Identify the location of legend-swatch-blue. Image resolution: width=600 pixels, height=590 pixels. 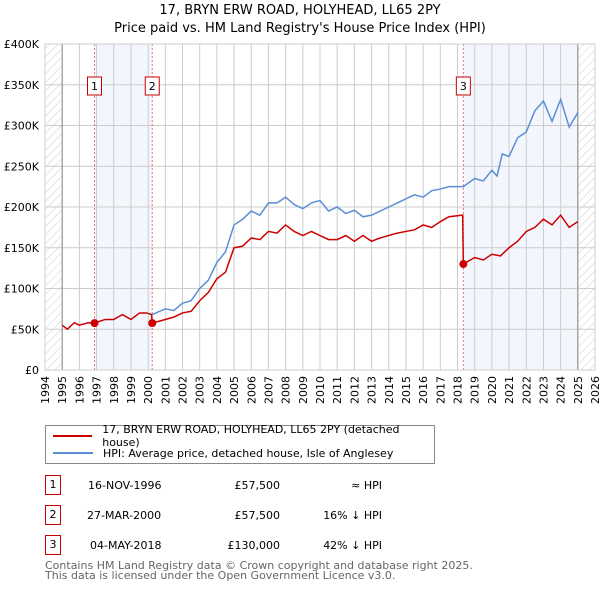
(73, 453).